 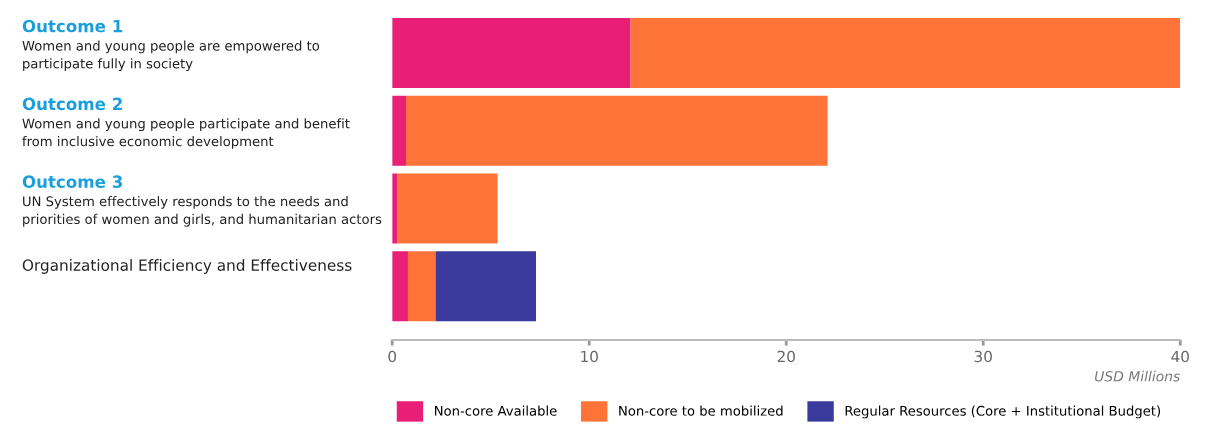 I want to click on x-tick-label: 40, so click(x=1180, y=356).